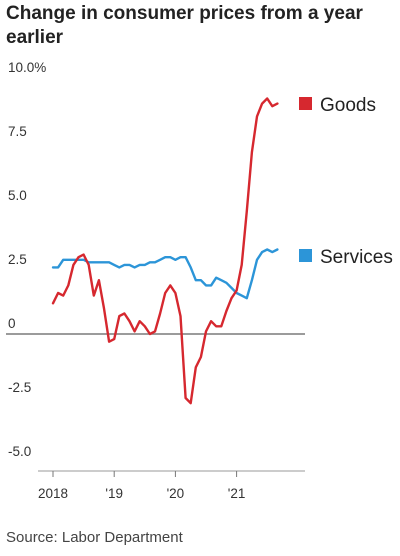  What do you see at coordinates (17, 259) in the screenshot?
I see `y-tick-label: 2.5` at bounding box center [17, 259].